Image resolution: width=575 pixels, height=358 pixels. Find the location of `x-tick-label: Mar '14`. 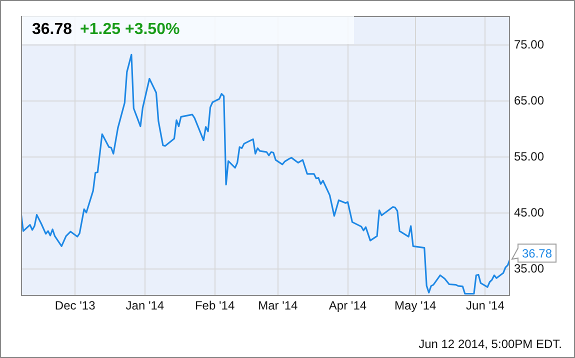

x-tick-label: Mar '14 is located at coordinates (278, 305).